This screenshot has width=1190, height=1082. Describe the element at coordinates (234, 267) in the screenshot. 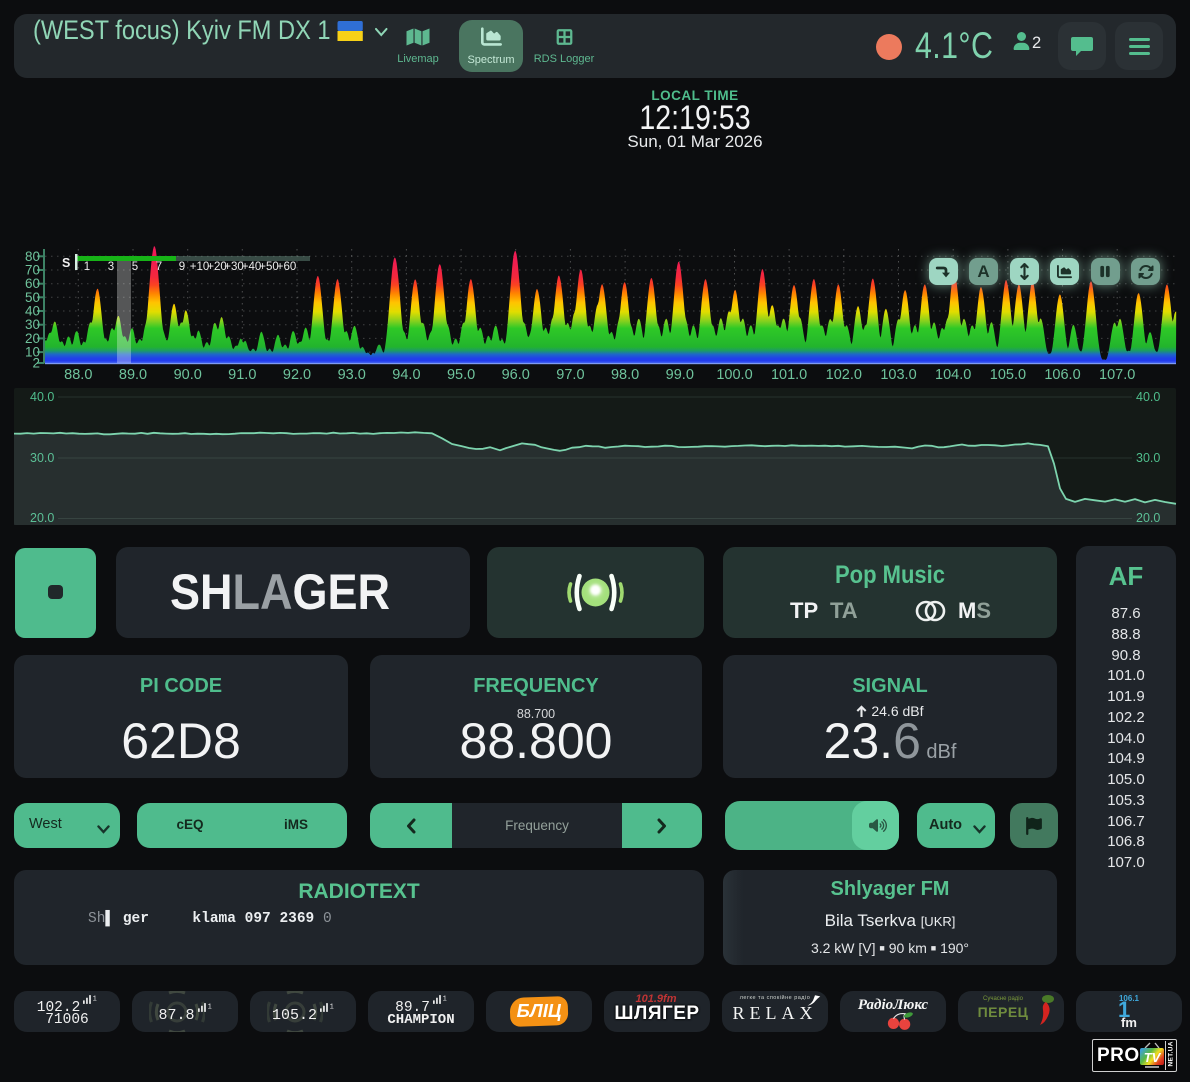

I see `svg-text: +30` at that location.